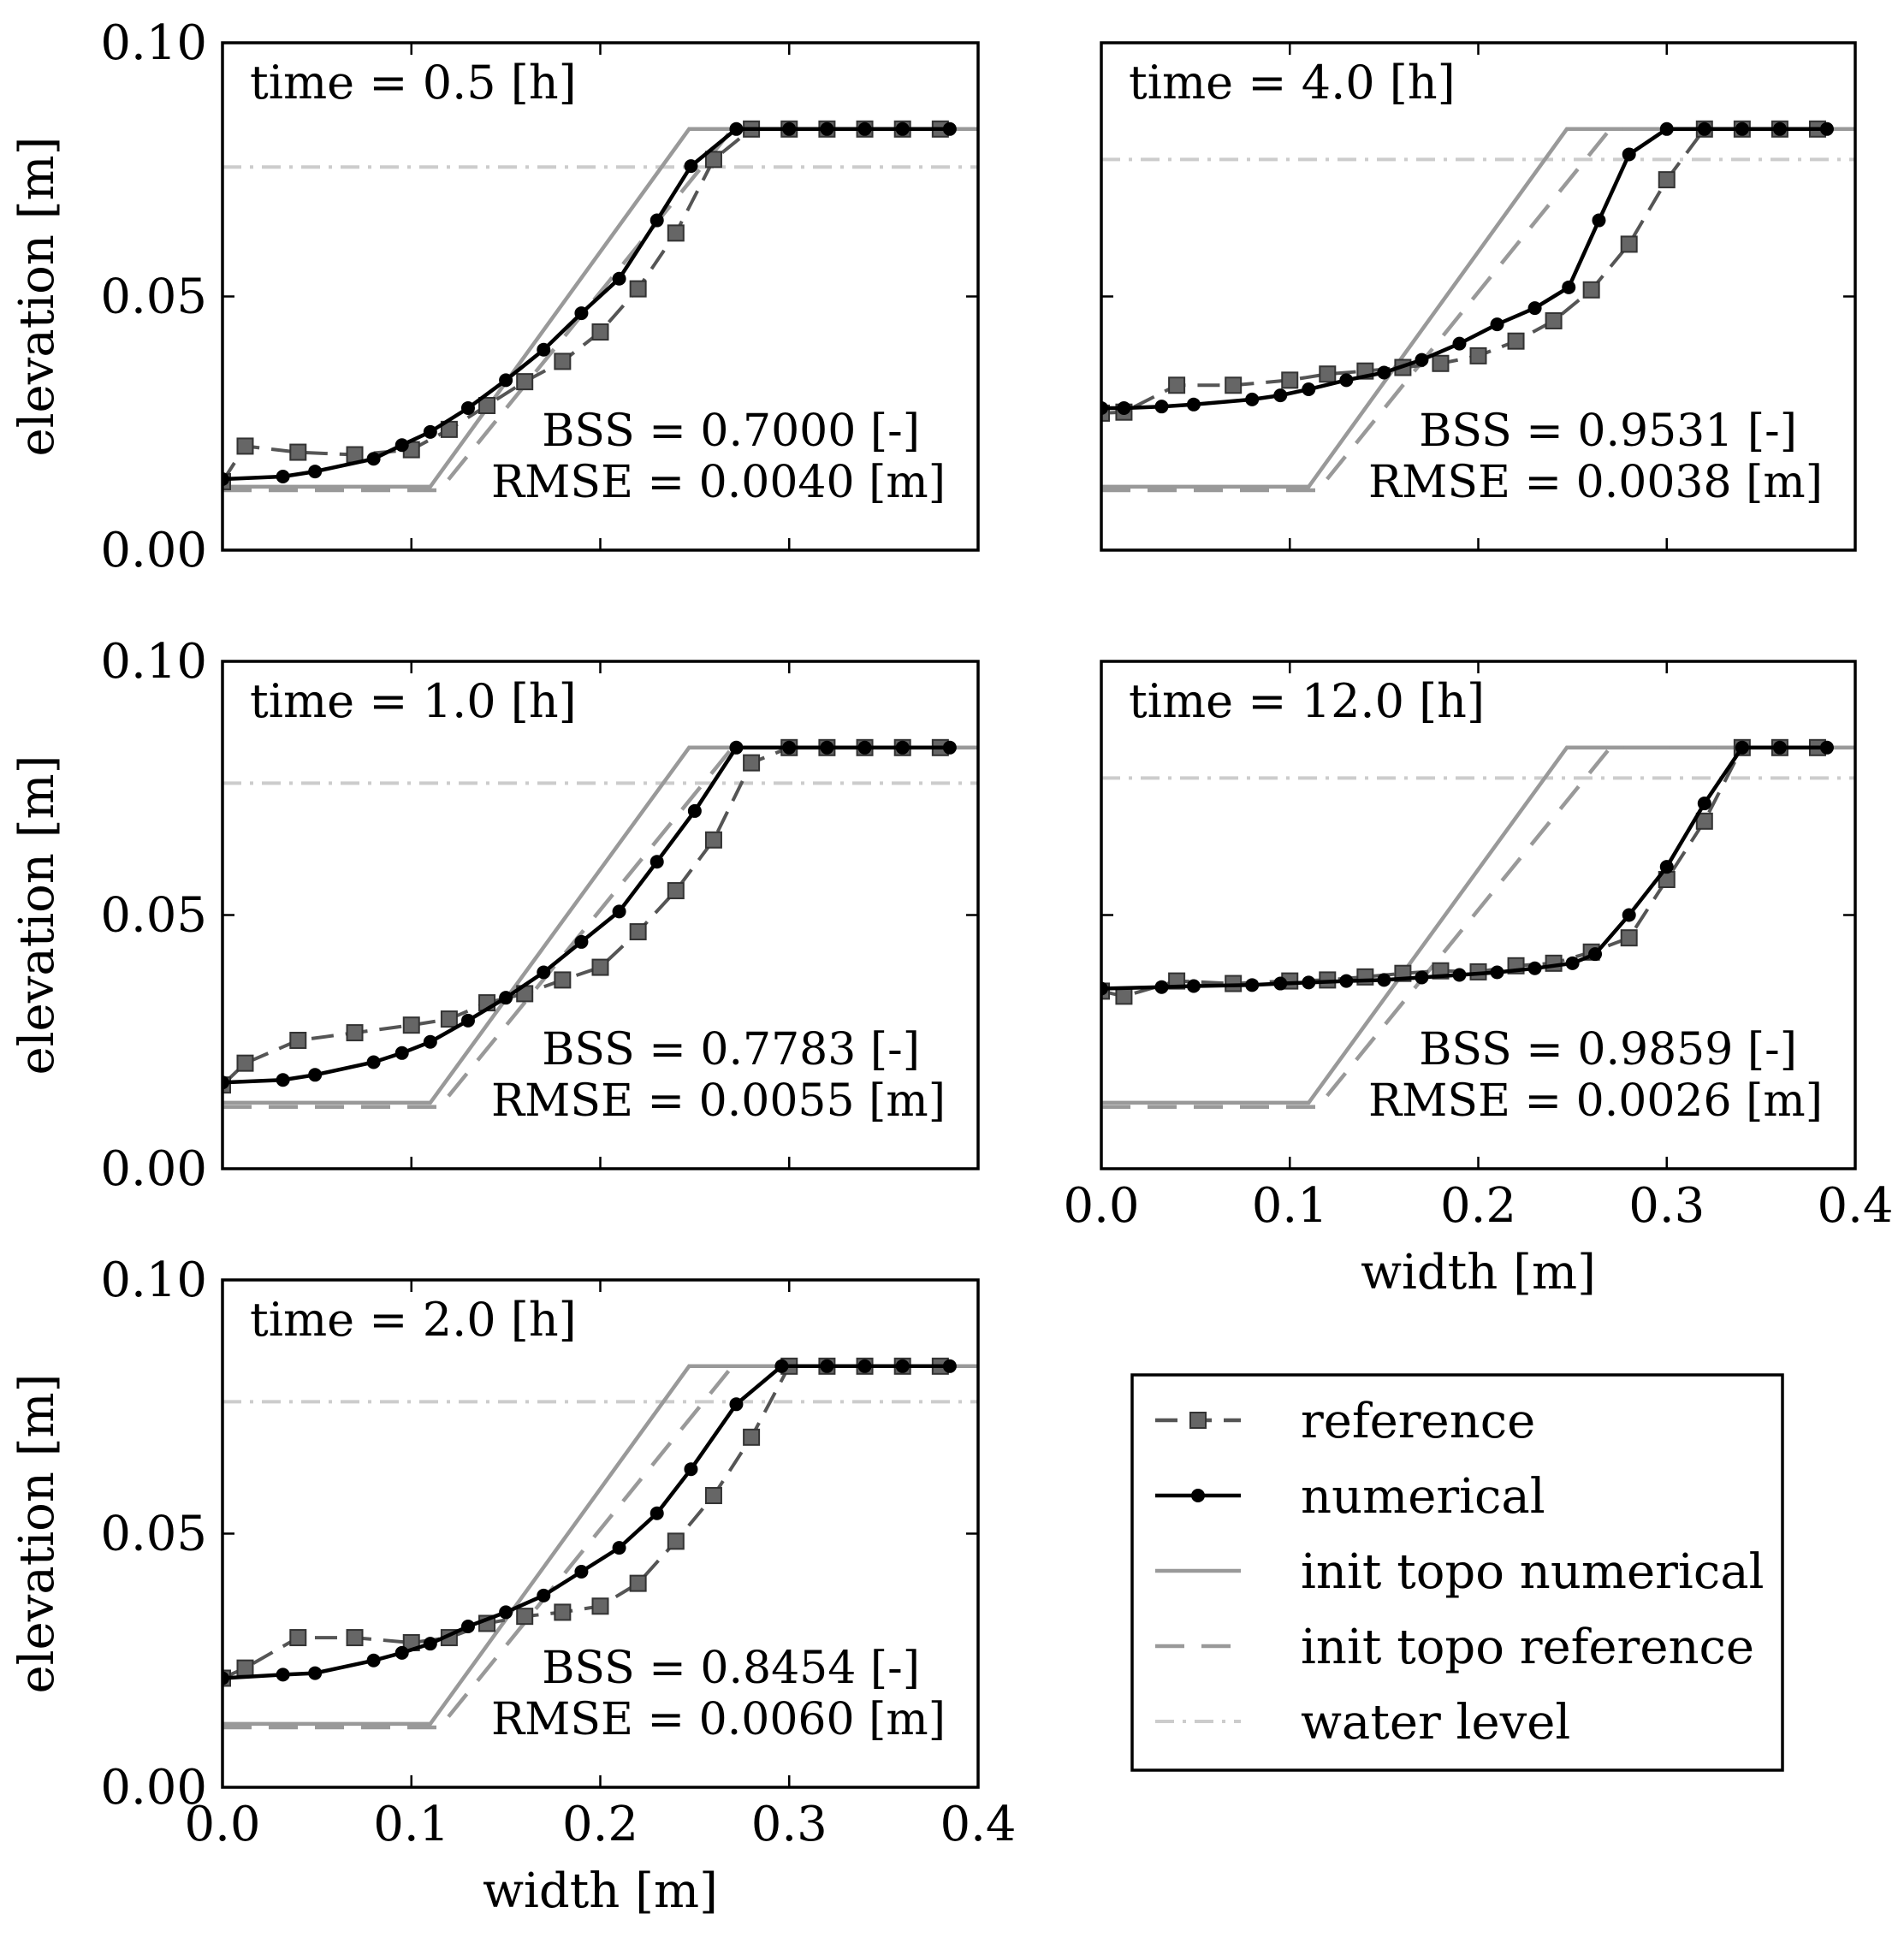 Image resolution: width=1904 pixels, height=1943 pixels. Describe the element at coordinates (413, 83) in the screenshot. I see `time-label: time = 0.5 [h]` at that location.